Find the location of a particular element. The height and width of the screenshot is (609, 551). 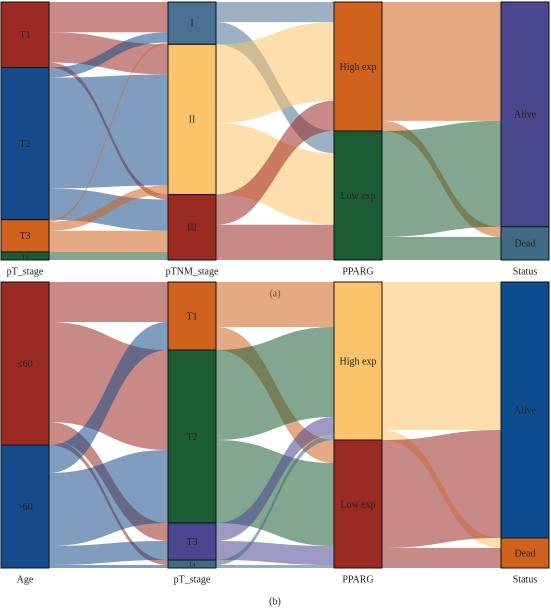

column-label: pTNM_stage is located at coordinates (192, 271).